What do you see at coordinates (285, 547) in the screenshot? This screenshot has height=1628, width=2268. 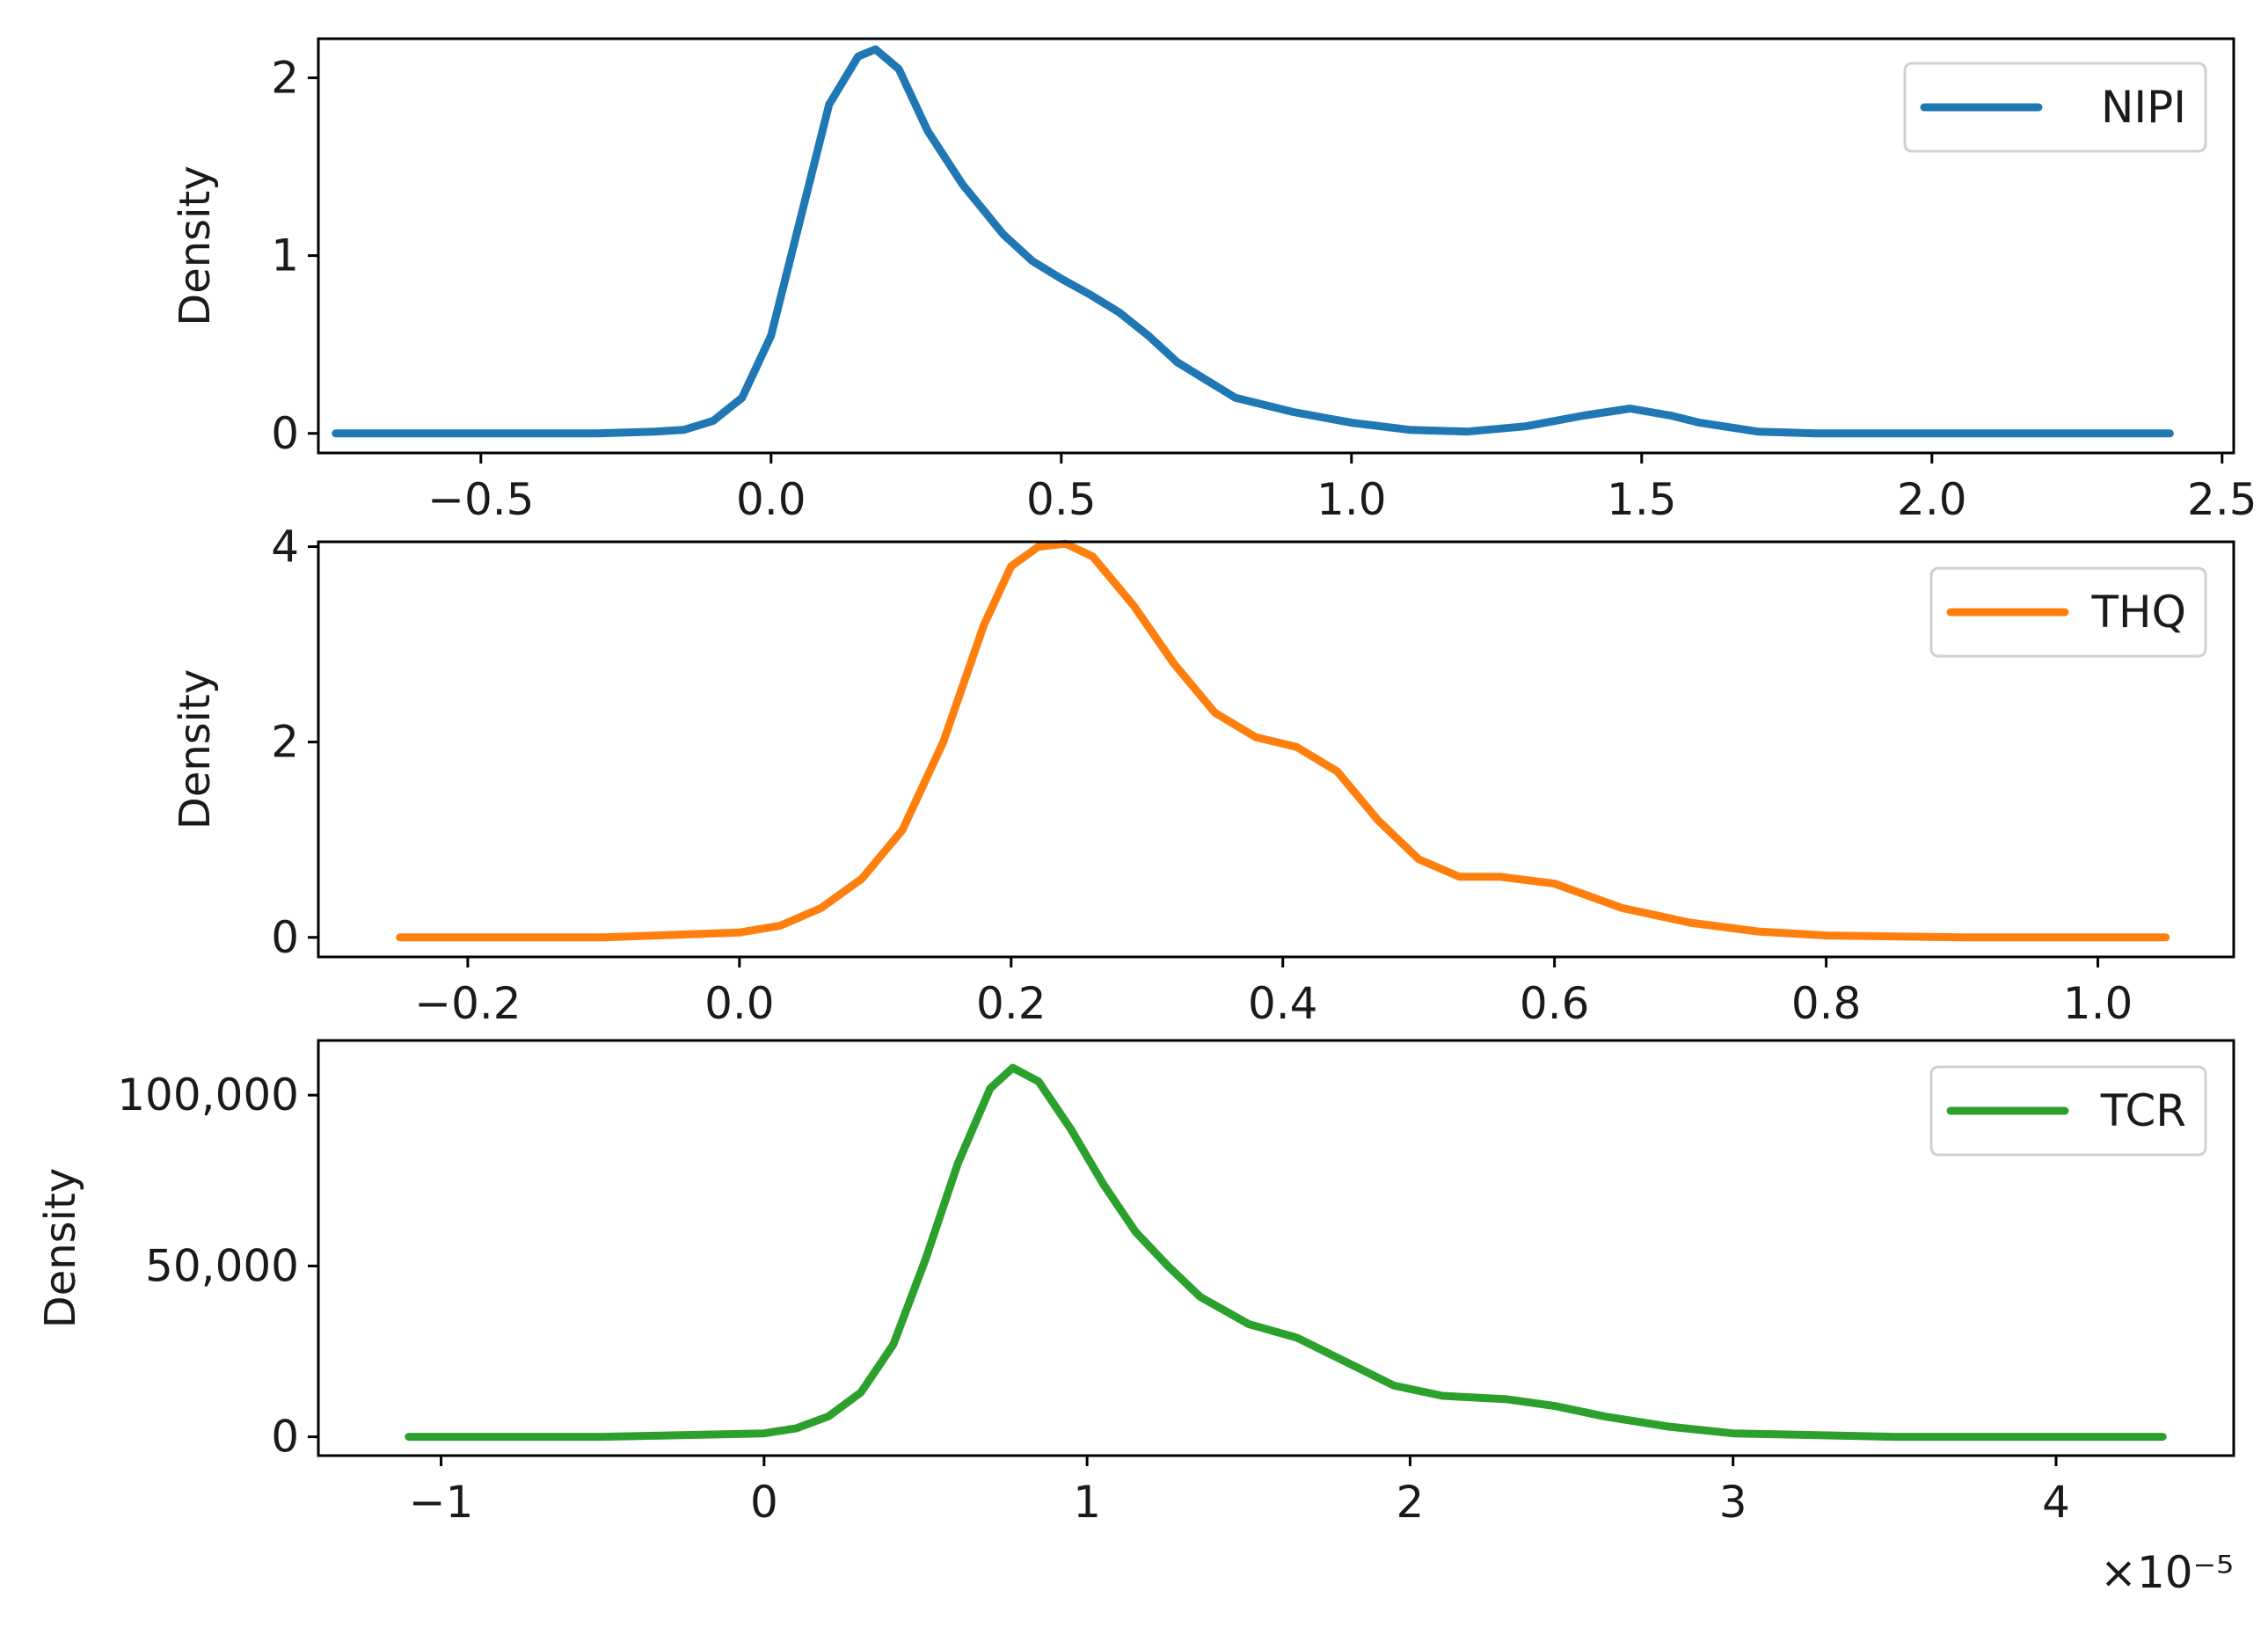 I see `y-tick-label: 4` at bounding box center [285, 547].